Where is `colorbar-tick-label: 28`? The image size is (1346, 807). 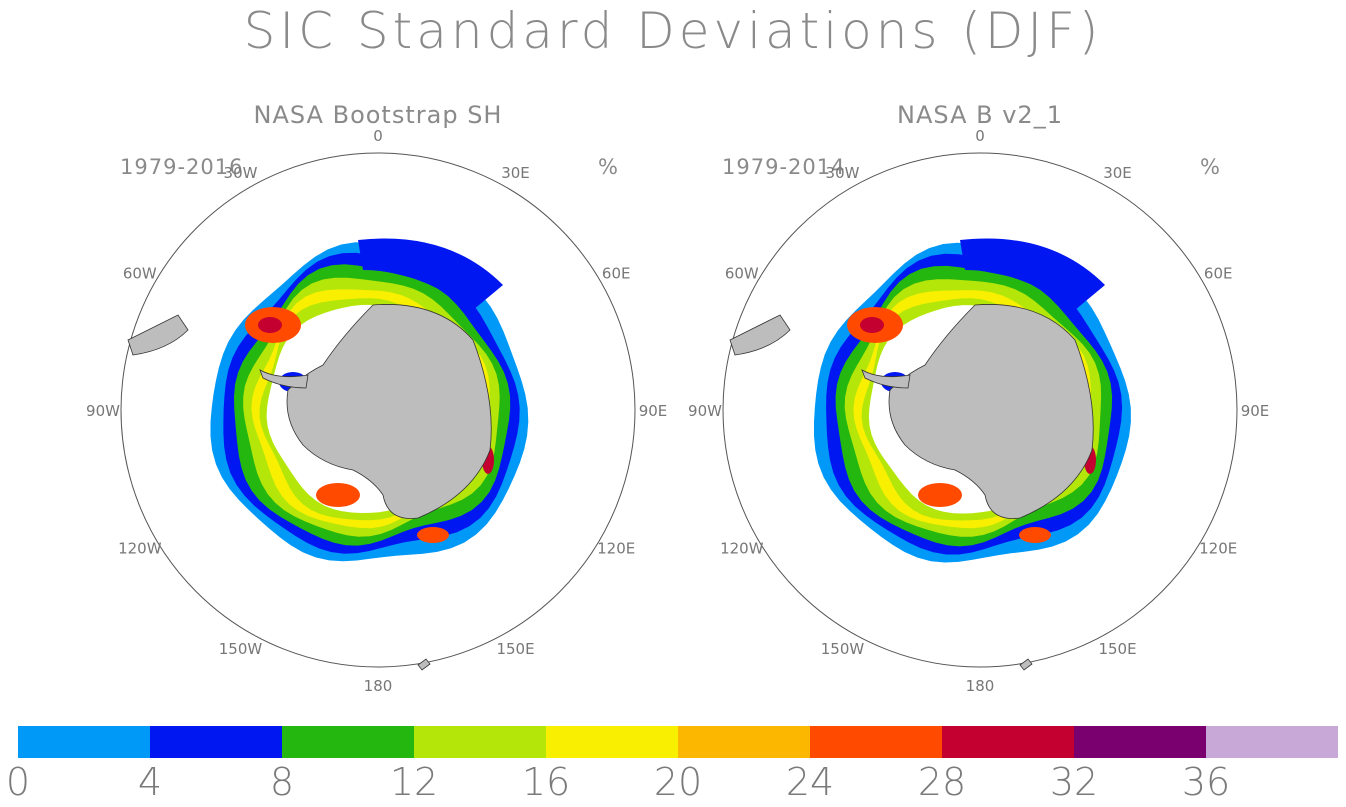 colorbar-tick-label: 28 is located at coordinates (942, 782).